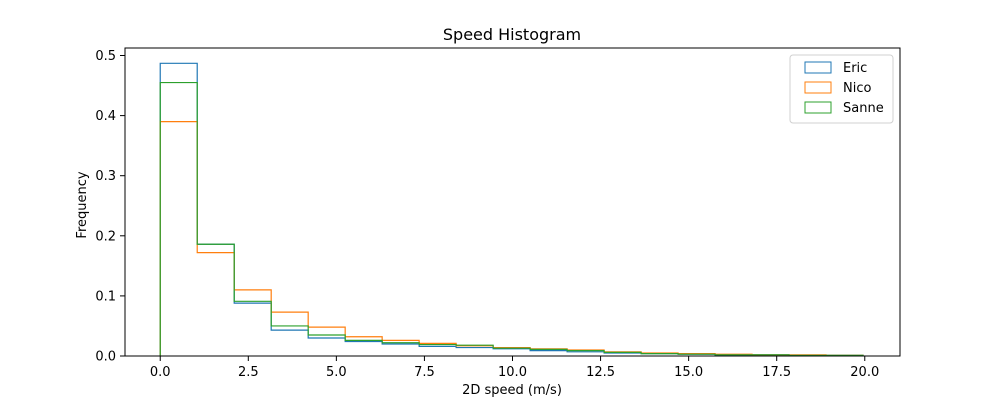  Describe the element at coordinates (818, 107) in the screenshot. I see `legend-swatch-sanne` at that location.